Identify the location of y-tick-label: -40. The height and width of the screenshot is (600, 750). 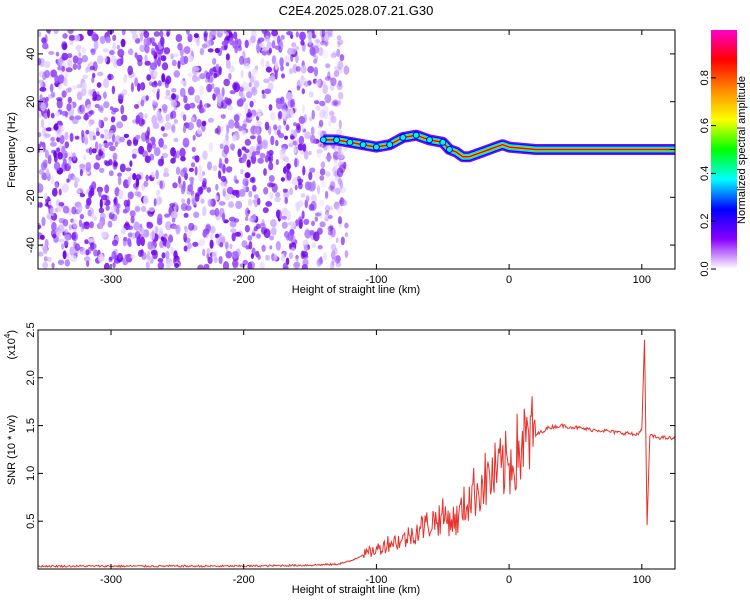
(31, 245).